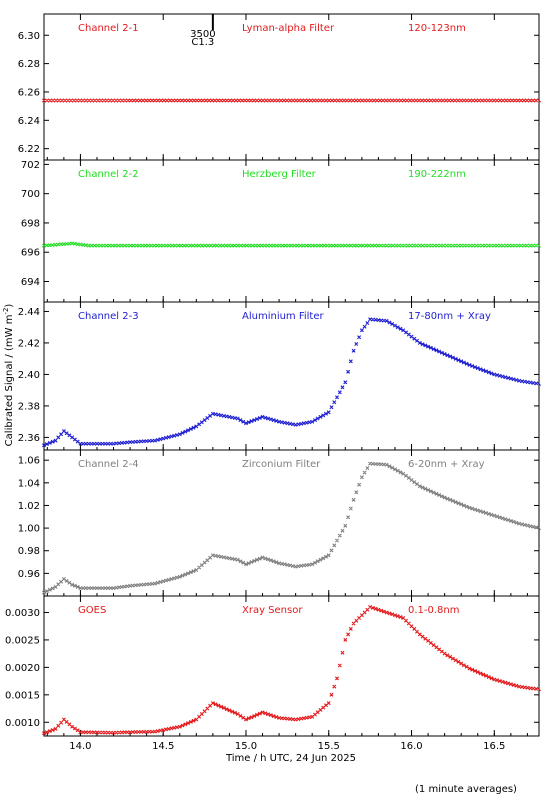  What do you see at coordinates (22, 640) in the screenshot?
I see `y-tick-label: 0.0025` at bounding box center [22, 640].